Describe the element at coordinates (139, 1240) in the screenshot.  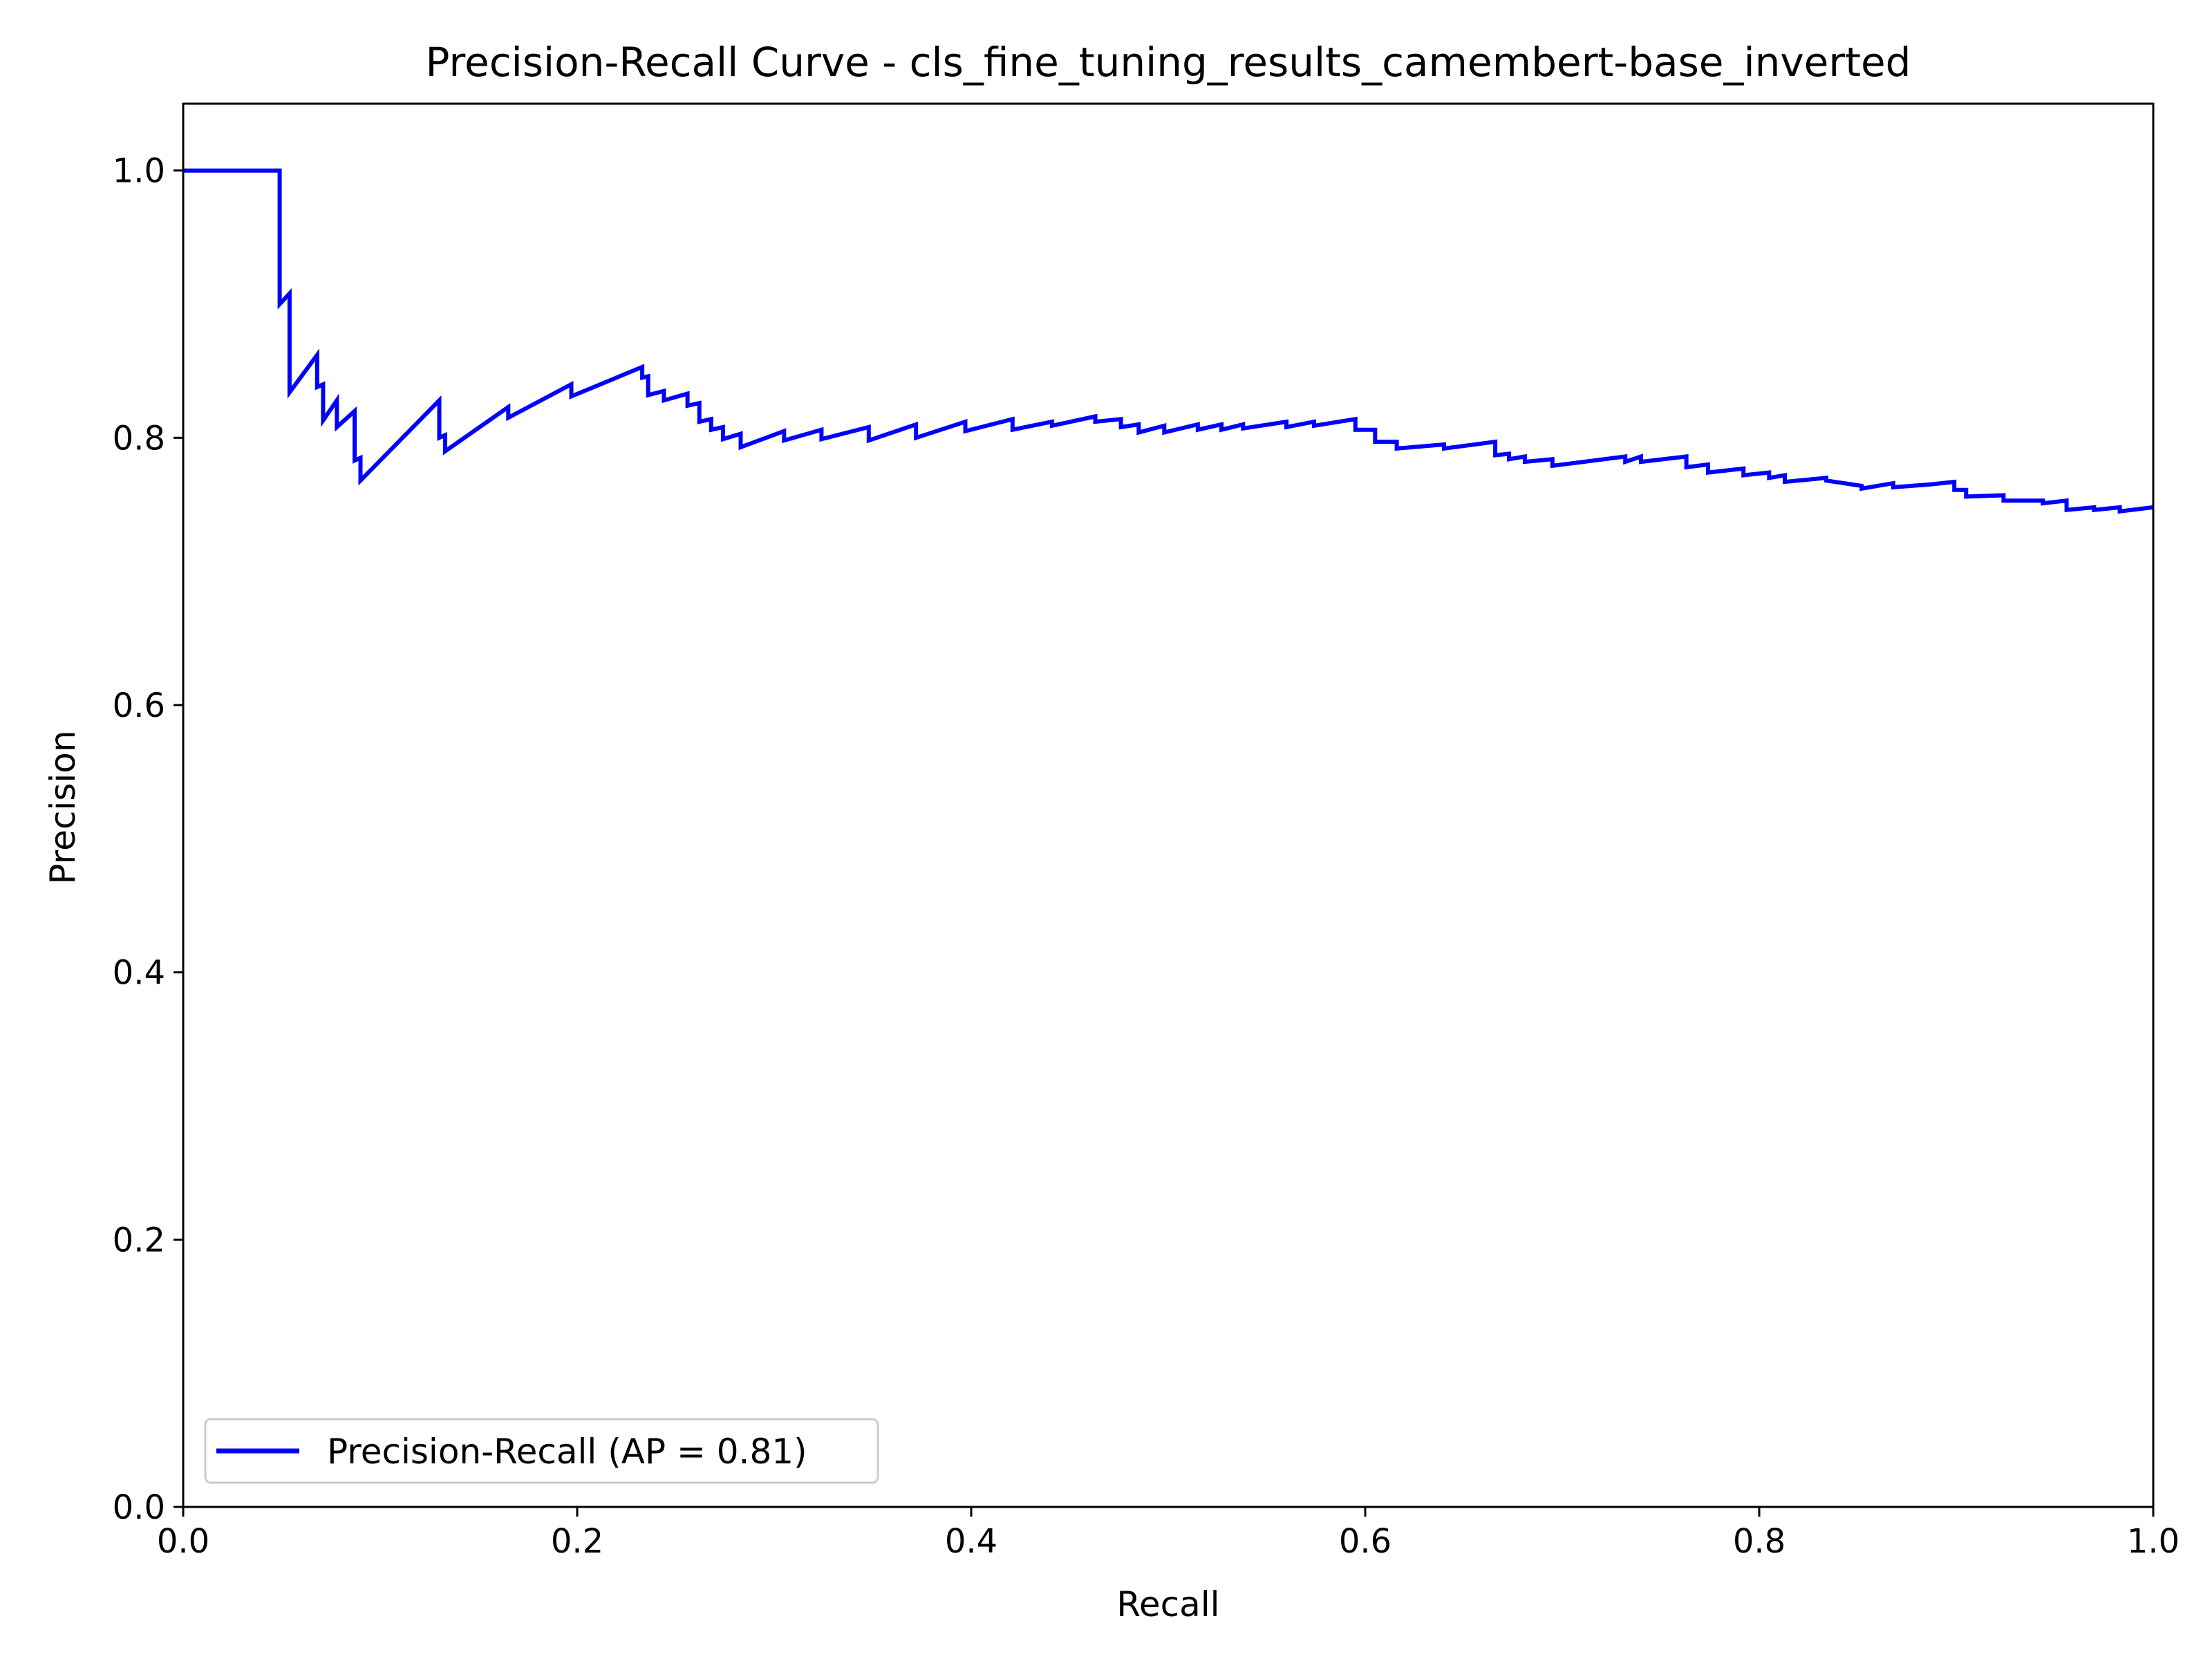
I see `y-tick-label: 0.2` at that location.